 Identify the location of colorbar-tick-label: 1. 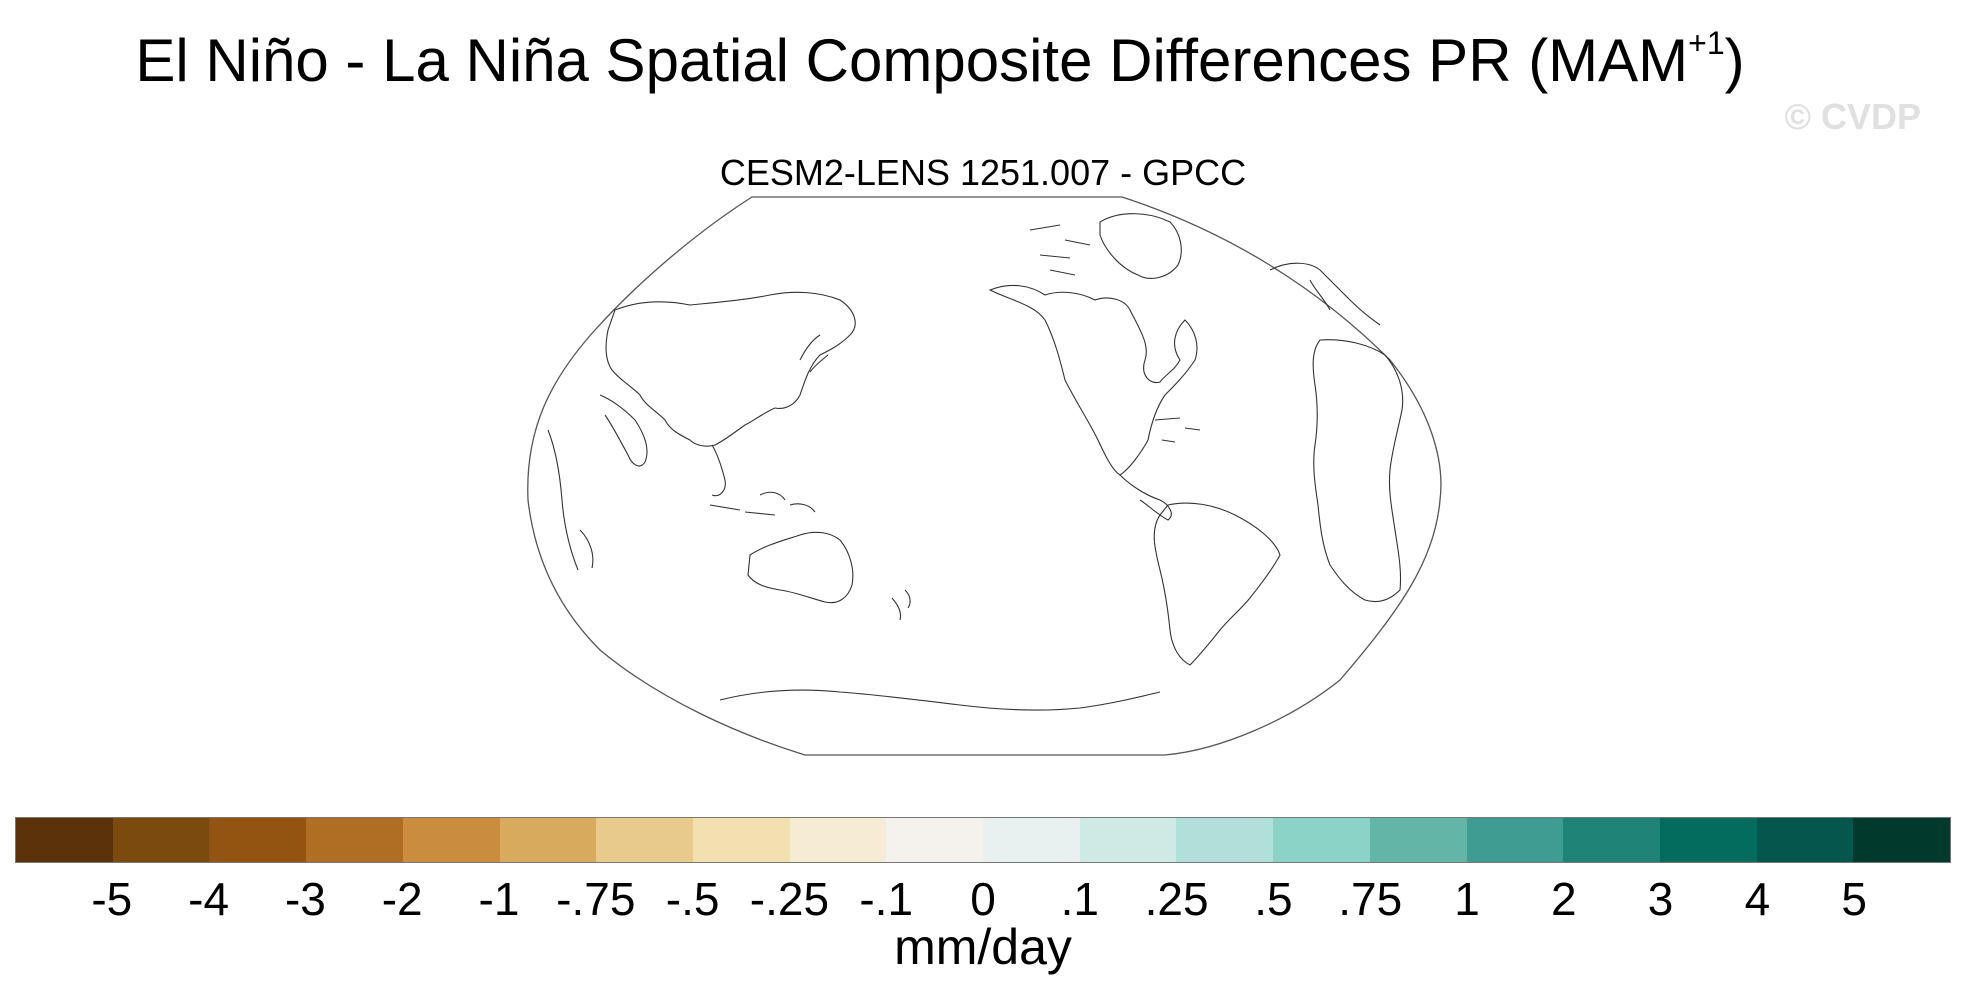
(1467, 899).